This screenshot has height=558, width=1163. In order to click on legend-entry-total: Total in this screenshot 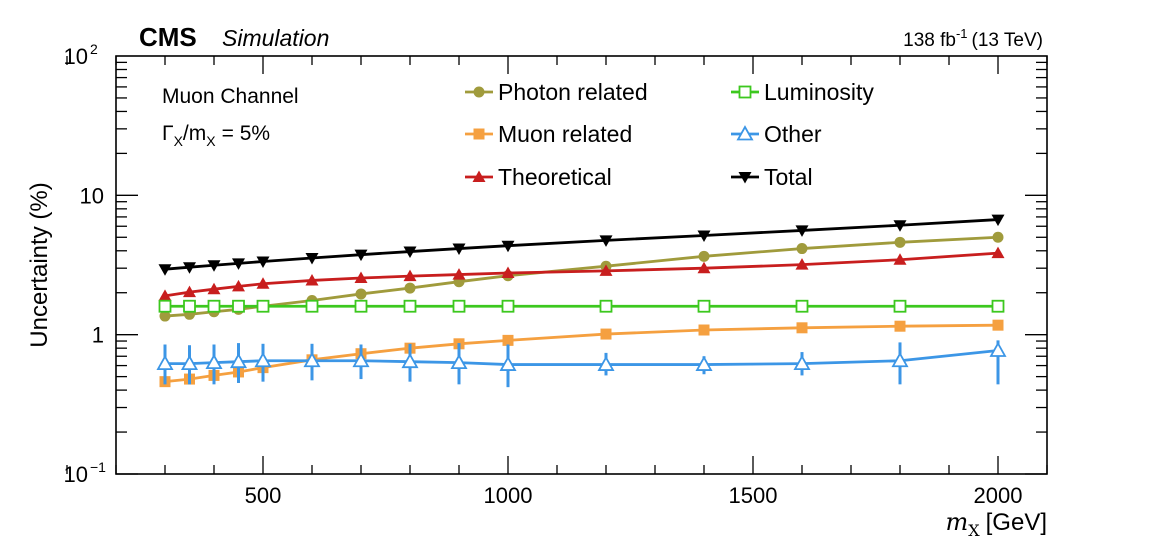, I will do `click(772, 177)`.